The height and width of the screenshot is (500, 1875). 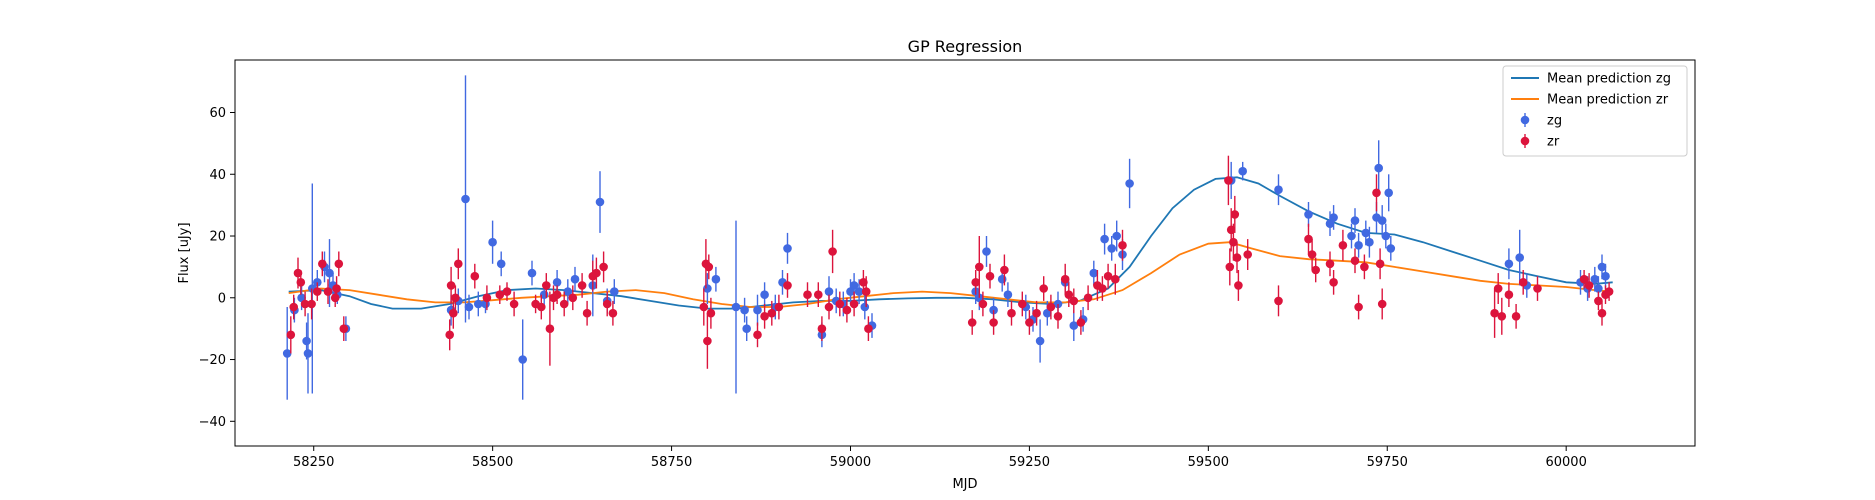 I want to click on legend-swatch-zg, so click(x=1525, y=120).